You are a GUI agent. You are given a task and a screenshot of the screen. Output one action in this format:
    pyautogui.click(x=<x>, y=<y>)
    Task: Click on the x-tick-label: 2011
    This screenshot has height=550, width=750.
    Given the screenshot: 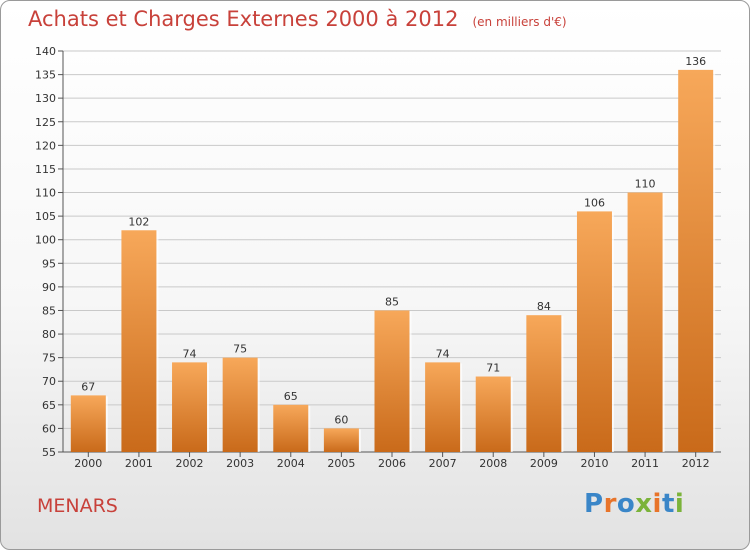 What is the action you would take?
    pyautogui.click(x=645, y=463)
    